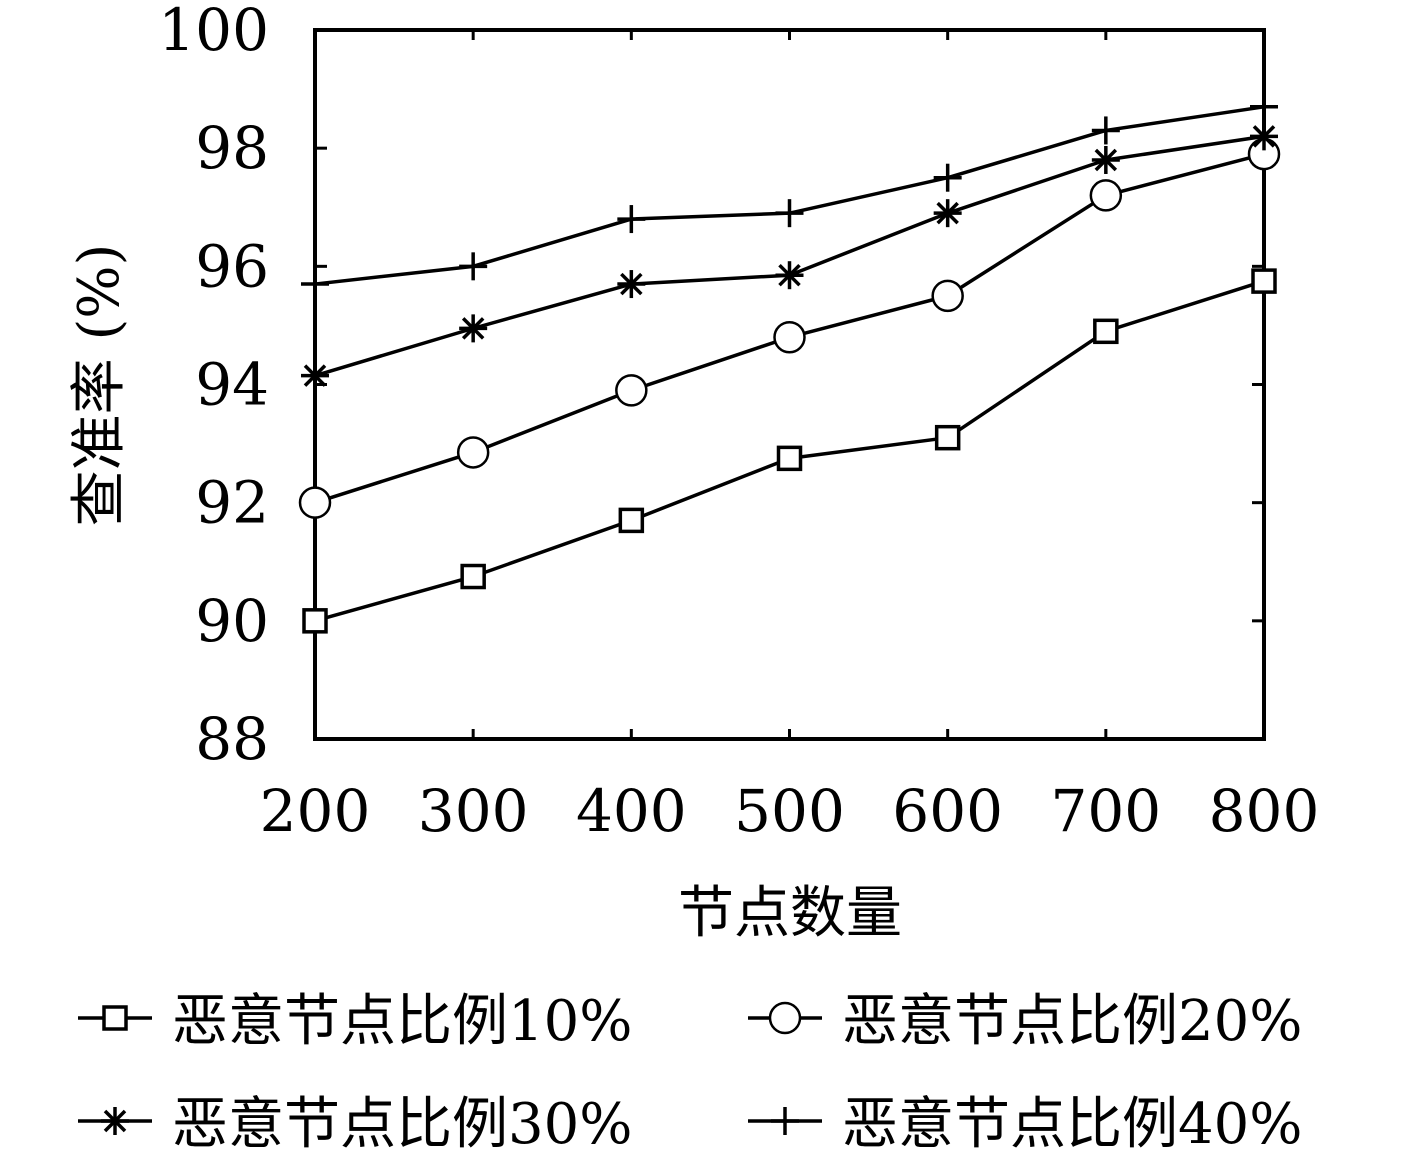 This screenshot has height=1157, width=1417. Describe the element at coordinates (232, 739) in the screenshot. I see `y-tick-label: 88` at that location.